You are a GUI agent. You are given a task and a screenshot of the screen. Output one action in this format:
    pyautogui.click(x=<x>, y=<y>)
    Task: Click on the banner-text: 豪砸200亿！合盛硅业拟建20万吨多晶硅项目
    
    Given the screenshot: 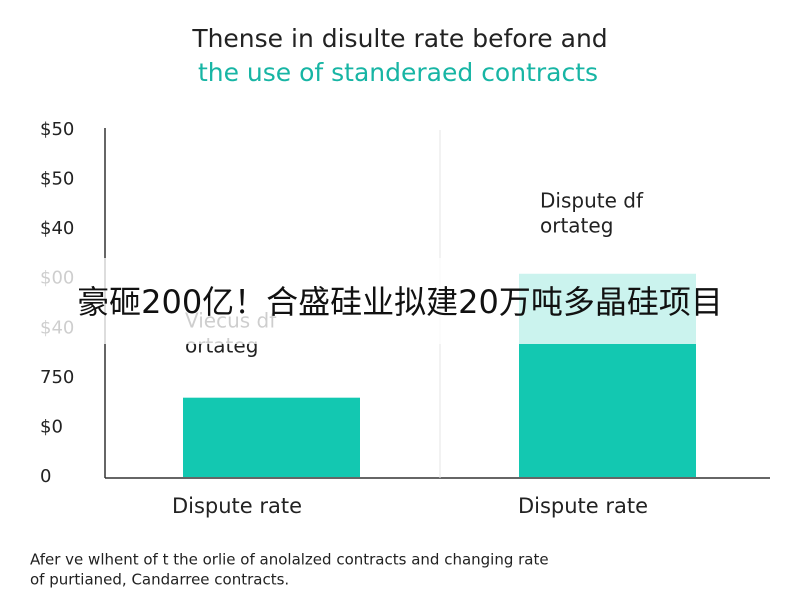 What is the action you would take?
    pyautogui.click(x=400, y=302)
    